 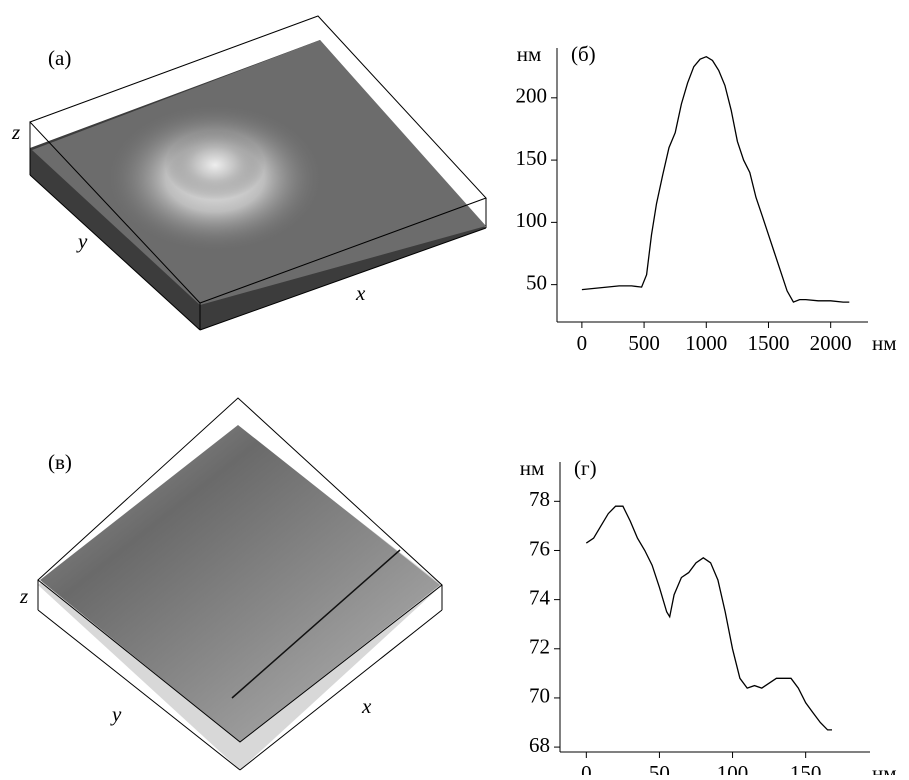 What do you see at coordinates (539, 499) in the screenshot?
I see `y-tick-label: 78` at bounding box center [539, 499].